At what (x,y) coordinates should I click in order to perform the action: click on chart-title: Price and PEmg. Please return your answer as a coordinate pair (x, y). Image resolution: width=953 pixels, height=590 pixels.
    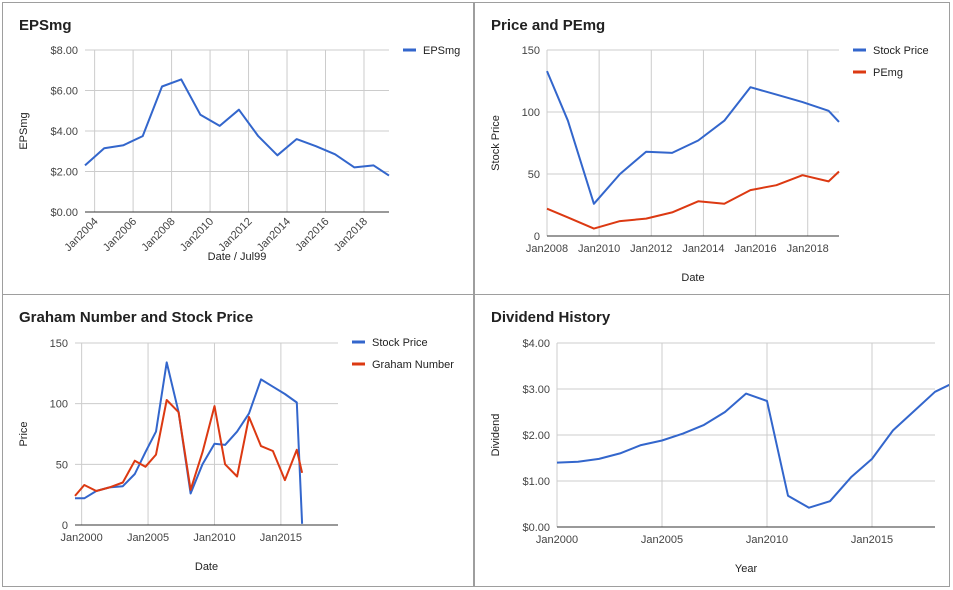
    Looking at the image, I should click on (548, 25).